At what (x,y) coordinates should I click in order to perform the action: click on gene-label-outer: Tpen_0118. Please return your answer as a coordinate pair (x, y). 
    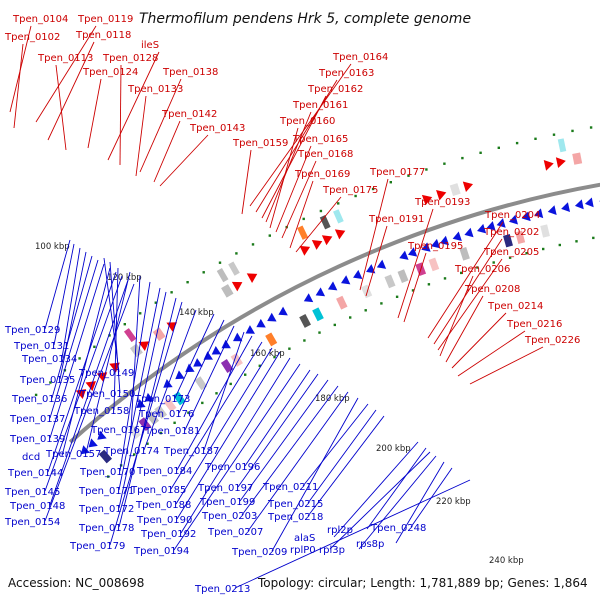
    Looking at the image, I should click on (103, 35).